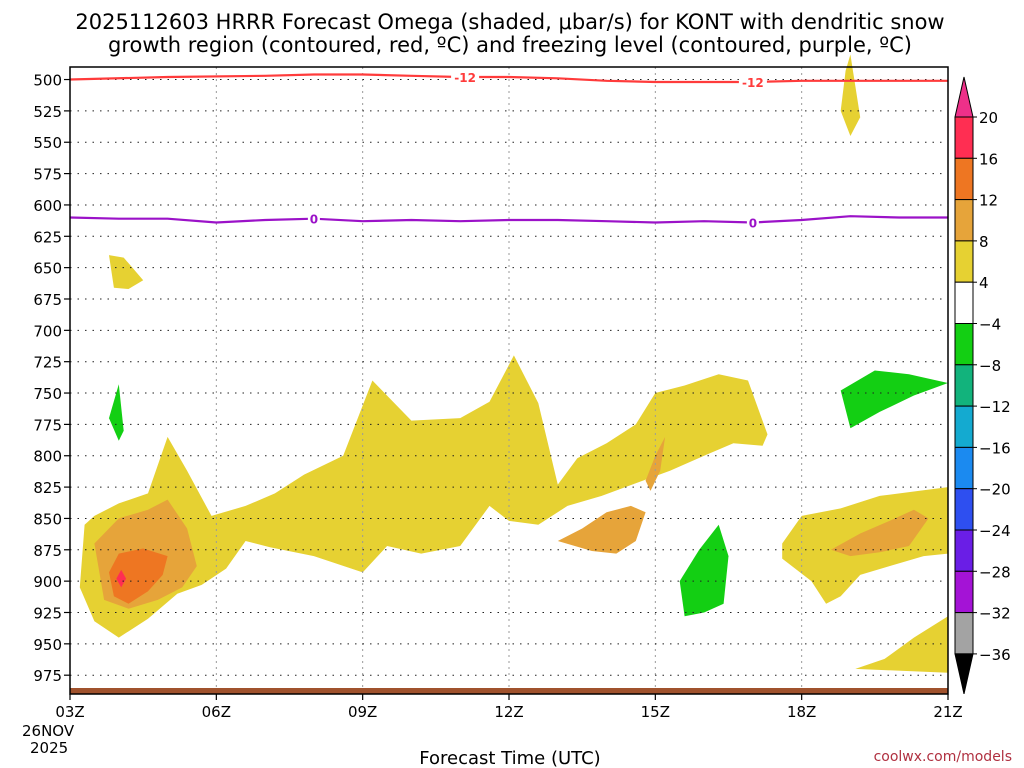 Image resolution: width=1024 pixels, height=768 pixels. I want to click on x-tick-label: 03Z, so click(69, 712).